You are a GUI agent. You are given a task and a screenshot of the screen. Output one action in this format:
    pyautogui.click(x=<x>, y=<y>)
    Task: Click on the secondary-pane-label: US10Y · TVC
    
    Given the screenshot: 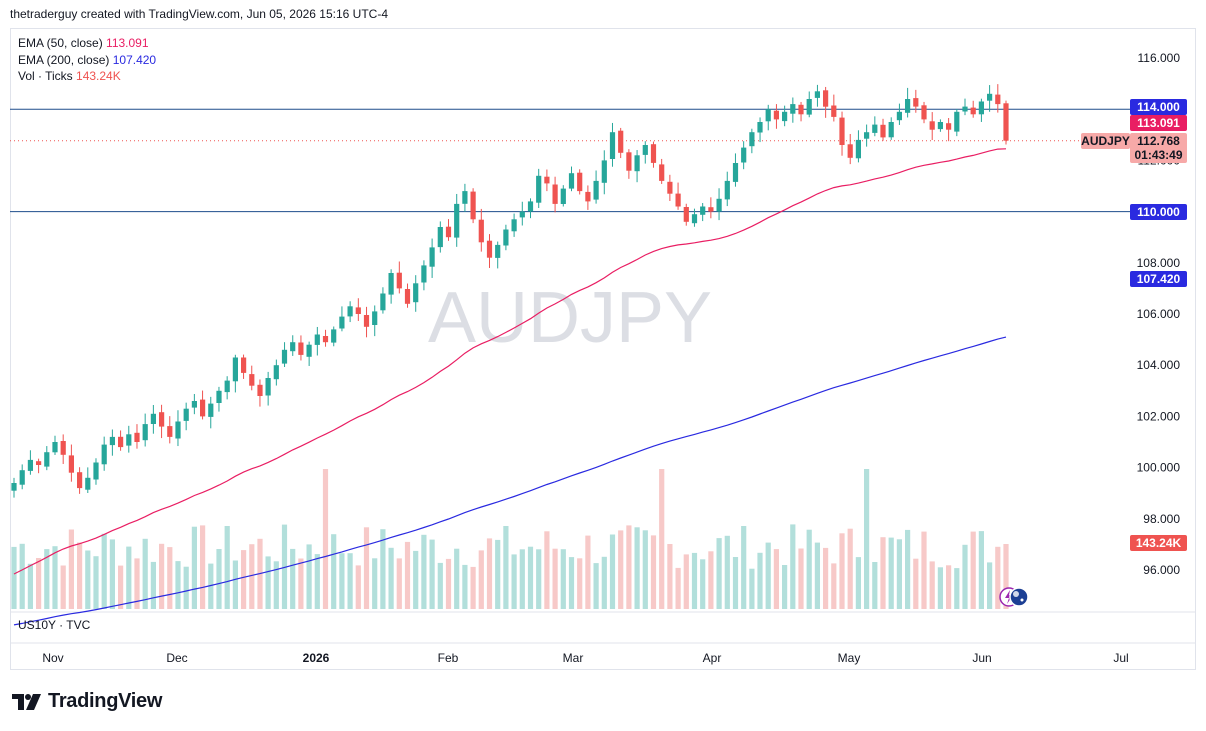 What is the action you would take?
    pyautogui.click(x=54, y=625)
    